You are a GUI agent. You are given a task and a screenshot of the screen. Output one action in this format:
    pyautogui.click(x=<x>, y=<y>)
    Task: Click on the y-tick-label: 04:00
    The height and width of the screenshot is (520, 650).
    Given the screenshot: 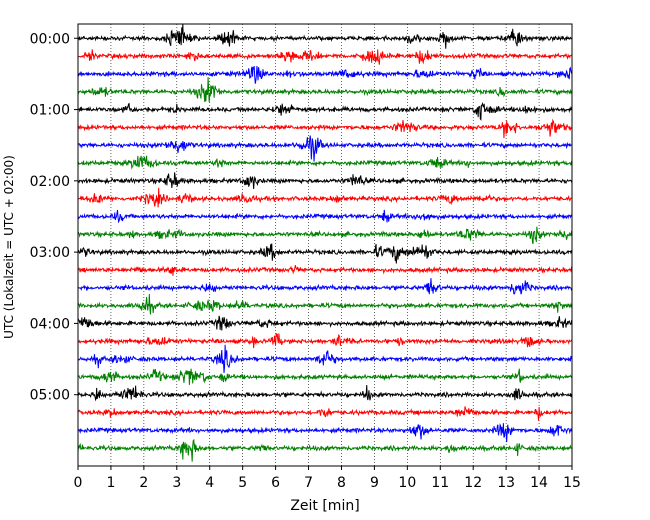 What is the action you would take?
    pyautogui.click(x=50, y=324)
    